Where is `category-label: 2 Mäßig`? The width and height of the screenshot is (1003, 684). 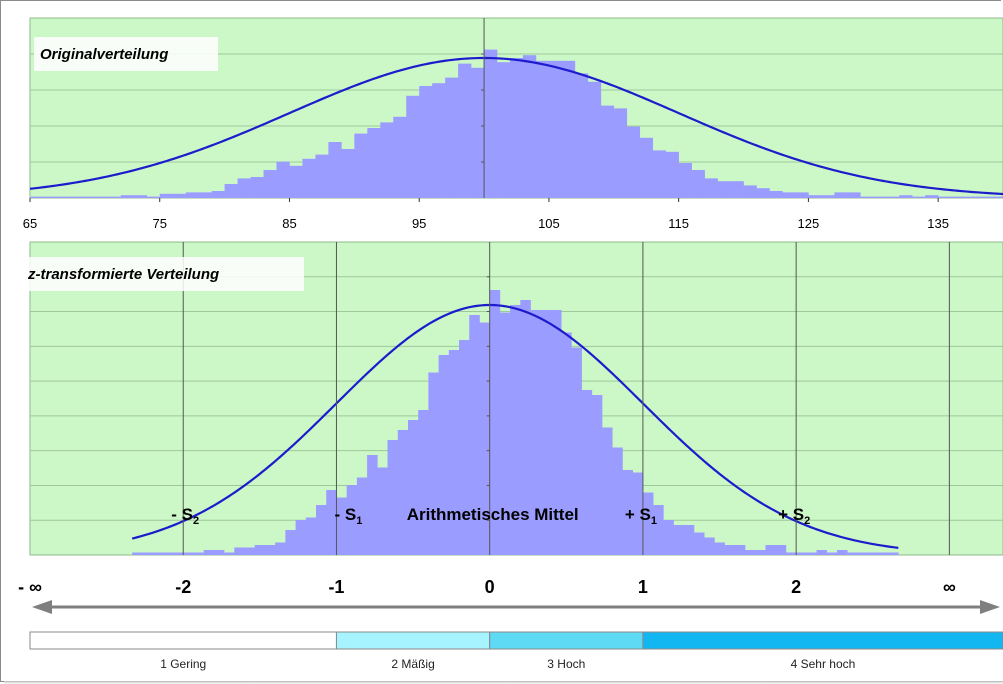
category-label: 2 Mäßig is located at coordinates (412, 664).